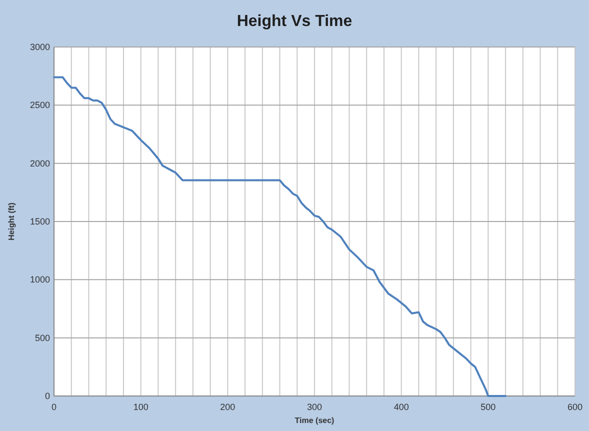  Describe the element at coordinates (40, 221) in the screenshot. I see `y-tick-label: 1500` at that location.